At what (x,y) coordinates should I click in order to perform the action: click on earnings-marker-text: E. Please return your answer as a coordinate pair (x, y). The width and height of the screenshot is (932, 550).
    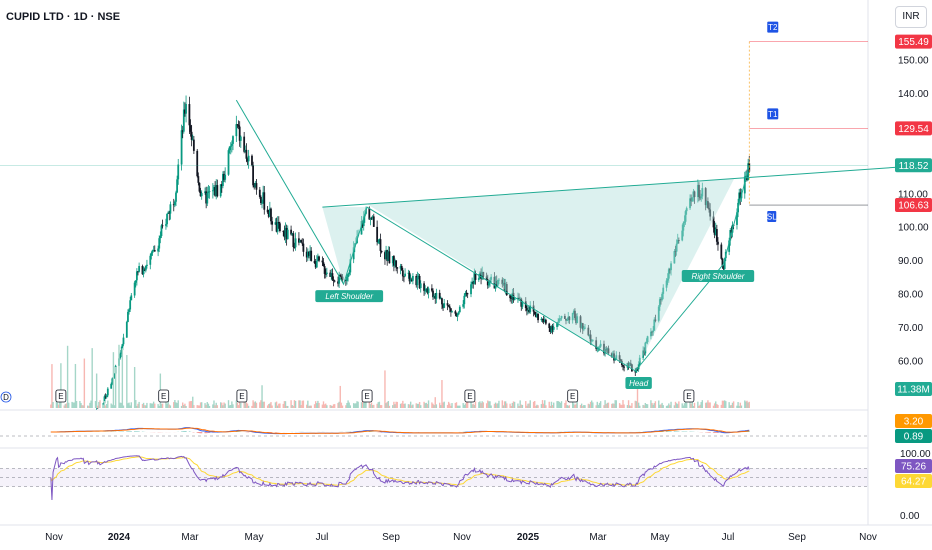
    Looking at the image, I should click on (241, 396).